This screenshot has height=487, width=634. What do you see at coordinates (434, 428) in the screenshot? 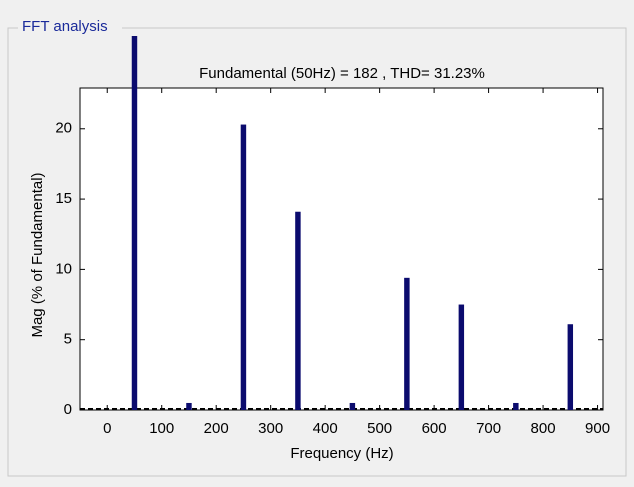
I see `x-tick-label: 600` at bounding box center [434, 428].